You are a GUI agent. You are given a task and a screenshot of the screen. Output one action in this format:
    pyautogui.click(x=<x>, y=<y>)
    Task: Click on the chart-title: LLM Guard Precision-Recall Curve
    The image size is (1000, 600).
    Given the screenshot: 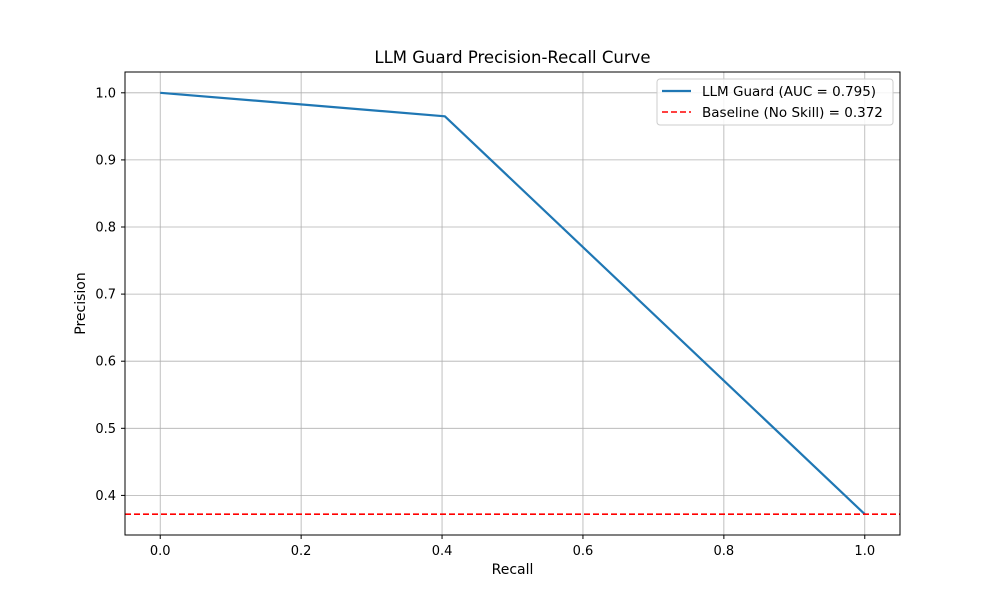 What is the action you would take?
    pyautogui.click(x=512, y=57)
    